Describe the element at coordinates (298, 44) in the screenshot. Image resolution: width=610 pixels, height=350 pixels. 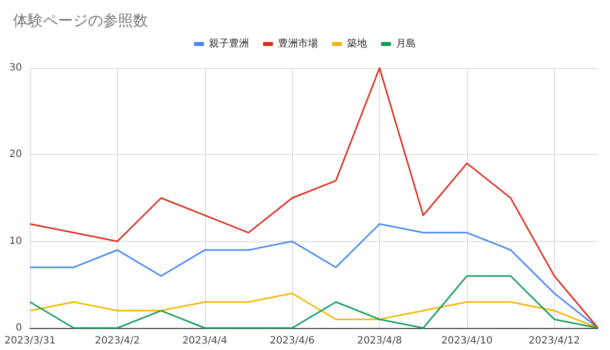
I see `legend-label: 豊洲市場` at that location.